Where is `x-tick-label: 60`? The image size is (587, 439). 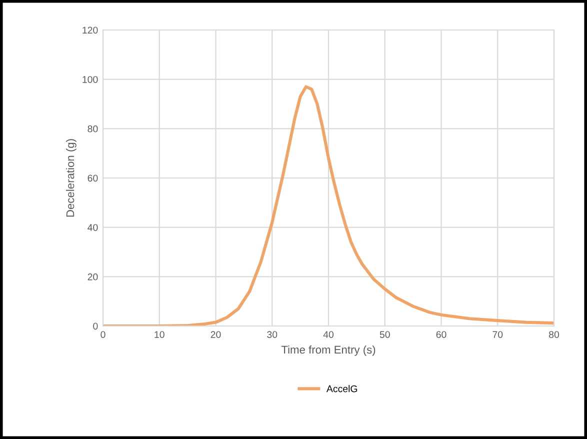 x-tick-label: 60 is located at coordinates (441, 334).